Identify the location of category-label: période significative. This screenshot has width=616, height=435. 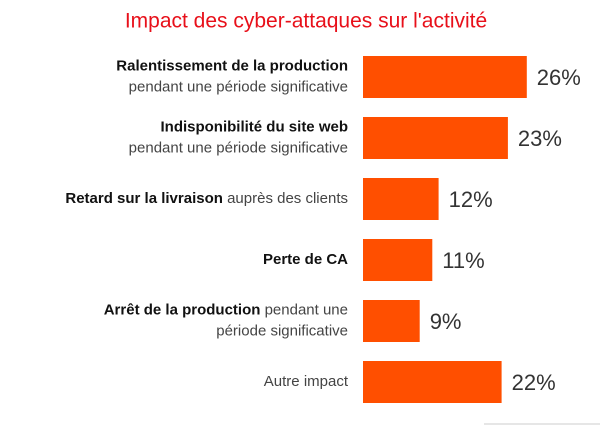
(282, 330).